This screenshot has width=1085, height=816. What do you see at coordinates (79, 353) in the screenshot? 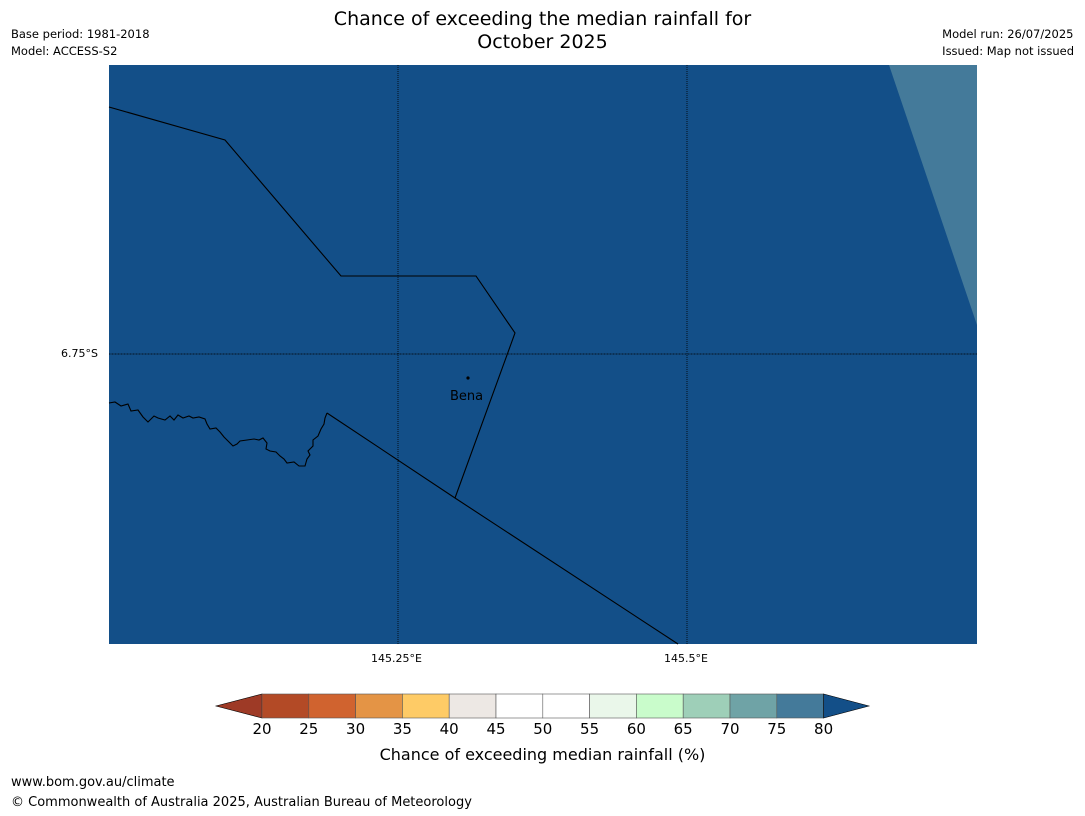
I see `latitude-label: 6.75°S` at bounding box center [79, 353].